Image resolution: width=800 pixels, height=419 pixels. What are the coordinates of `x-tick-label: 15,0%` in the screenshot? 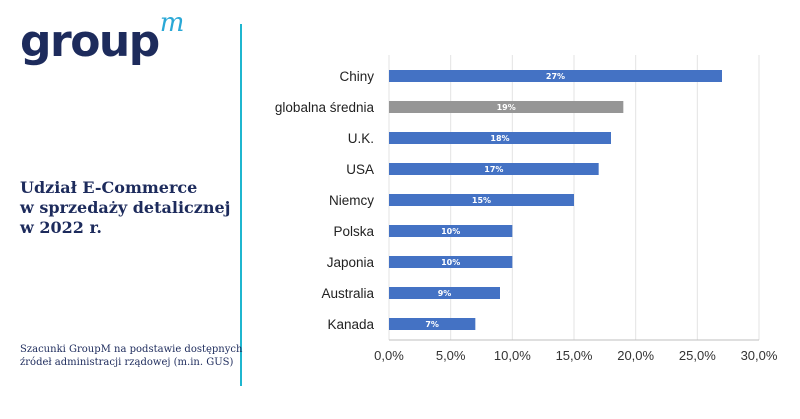 It's located at (574, 355).